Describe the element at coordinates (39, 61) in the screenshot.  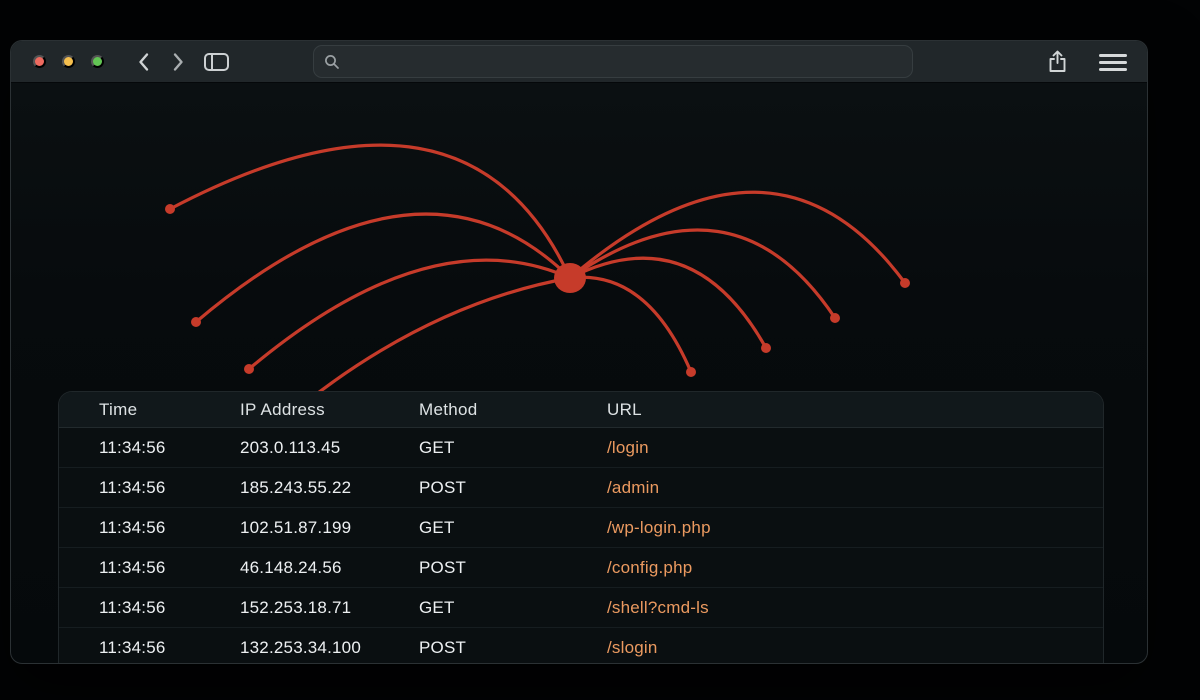
I see `close-button` at that location.